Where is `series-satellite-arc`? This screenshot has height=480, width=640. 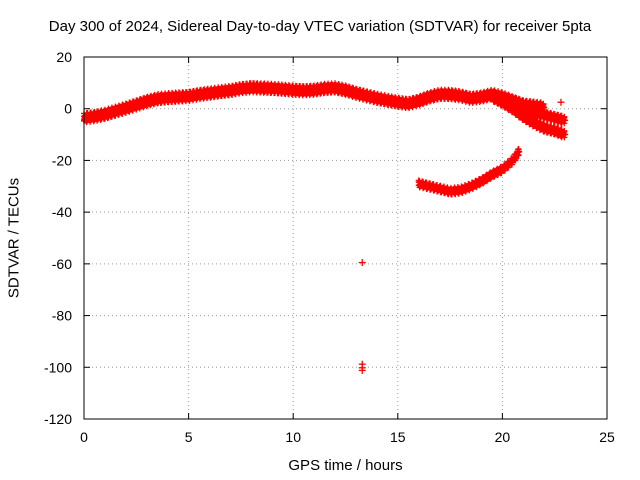 series-satellite-arc is located at coordinates (469, 171).